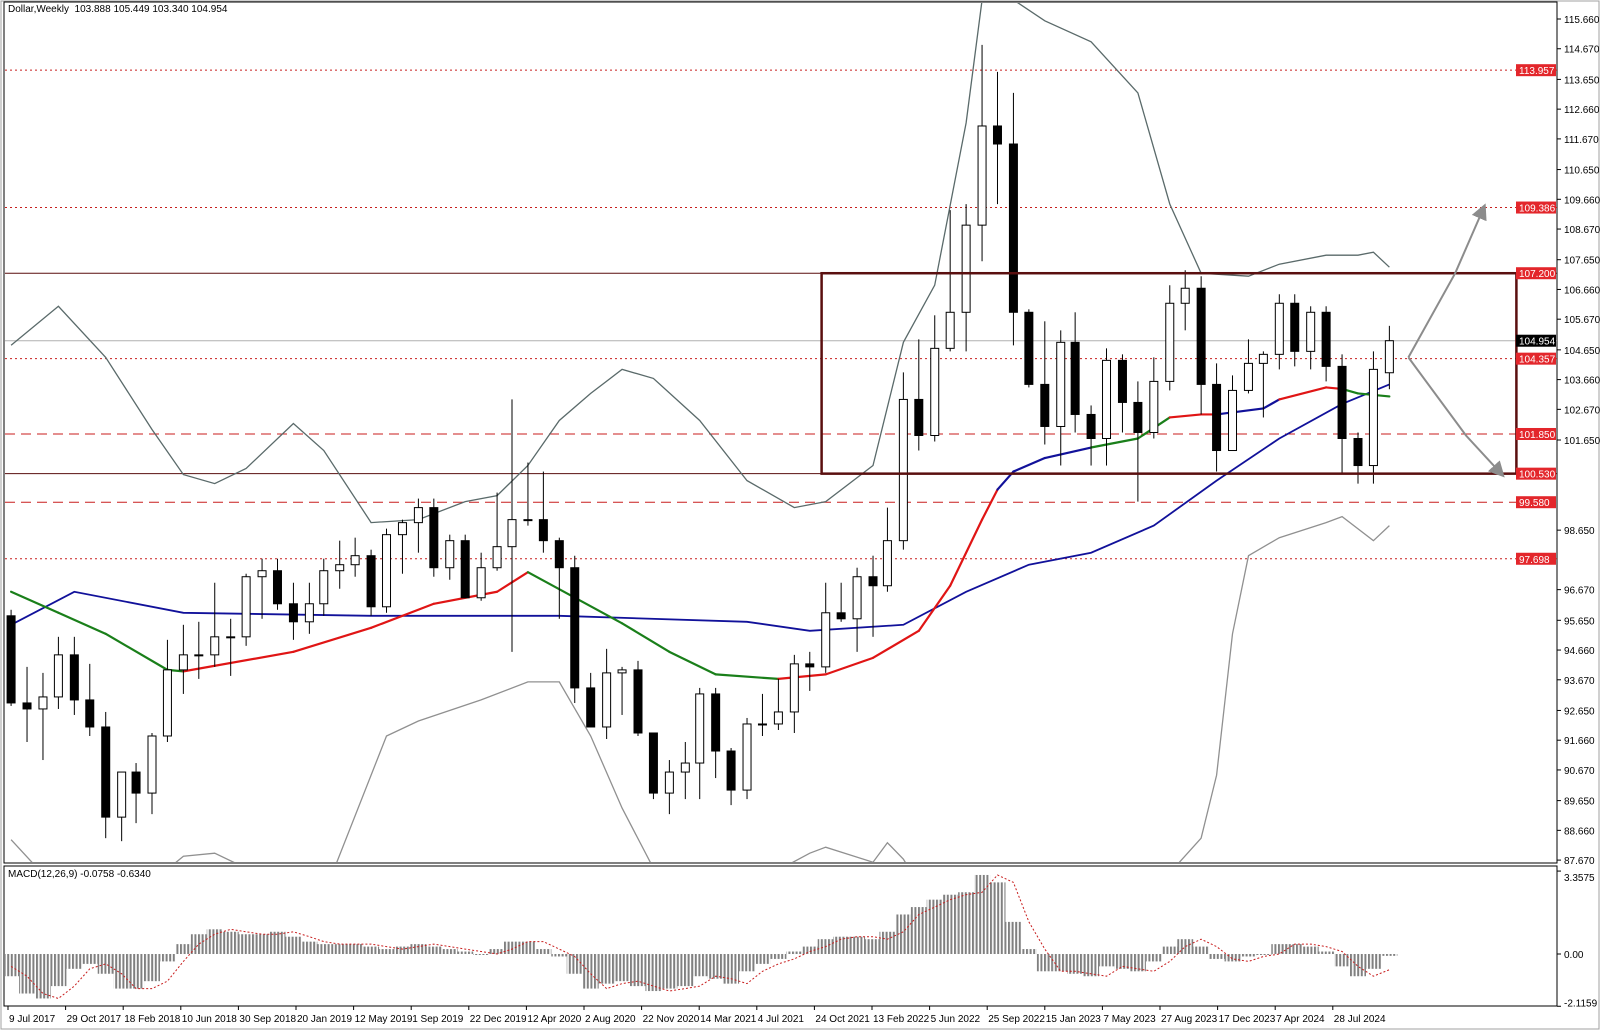 This screenshot has height=1035, width=1600. Describe the element at coordinates (1247, 1019) in the screenshot. I see `date-tick-label: 17 Dec 2023` at that location.